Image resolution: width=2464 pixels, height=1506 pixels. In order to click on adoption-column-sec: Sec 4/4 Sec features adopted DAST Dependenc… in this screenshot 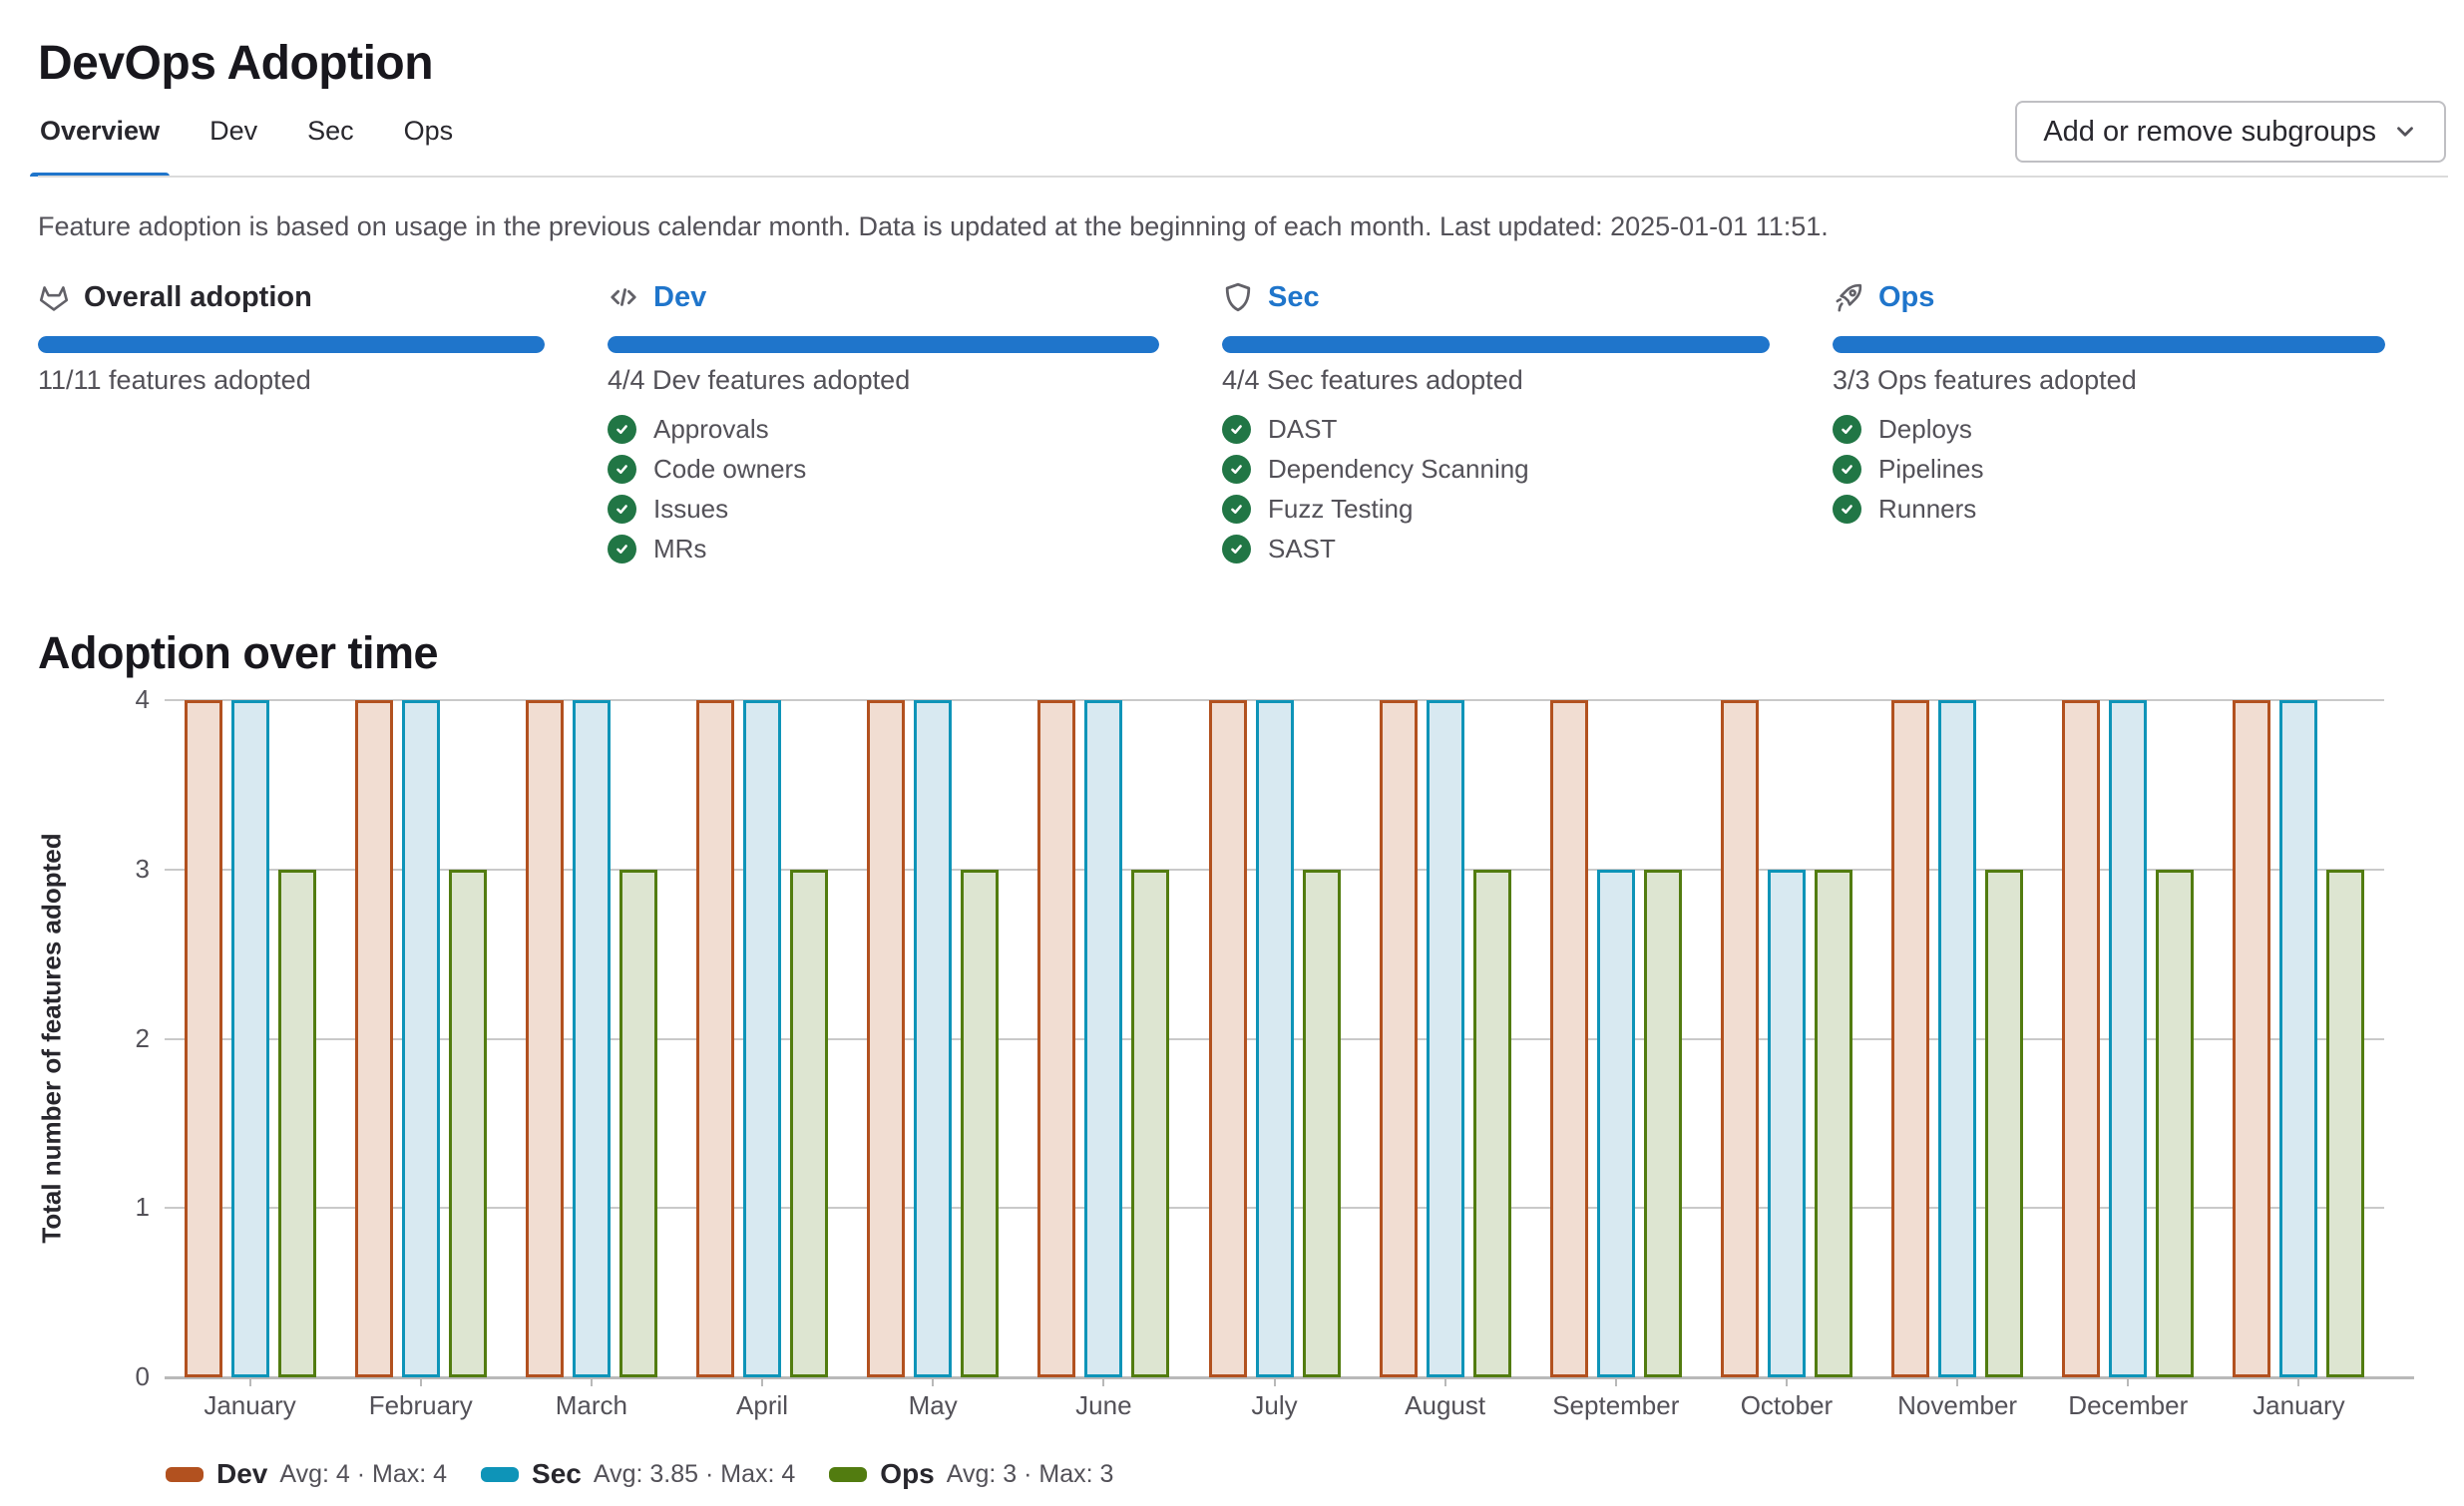, I will do `click(1496, 423)`.